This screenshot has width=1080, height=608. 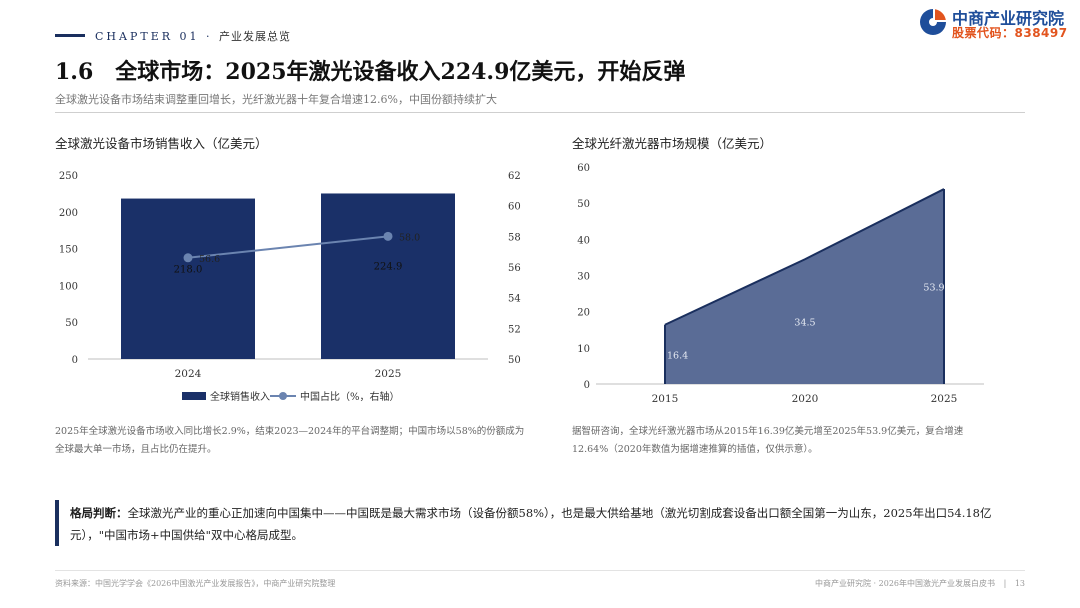 I want to click on y-left-tick-label: 250, so click(x=68, y=176).